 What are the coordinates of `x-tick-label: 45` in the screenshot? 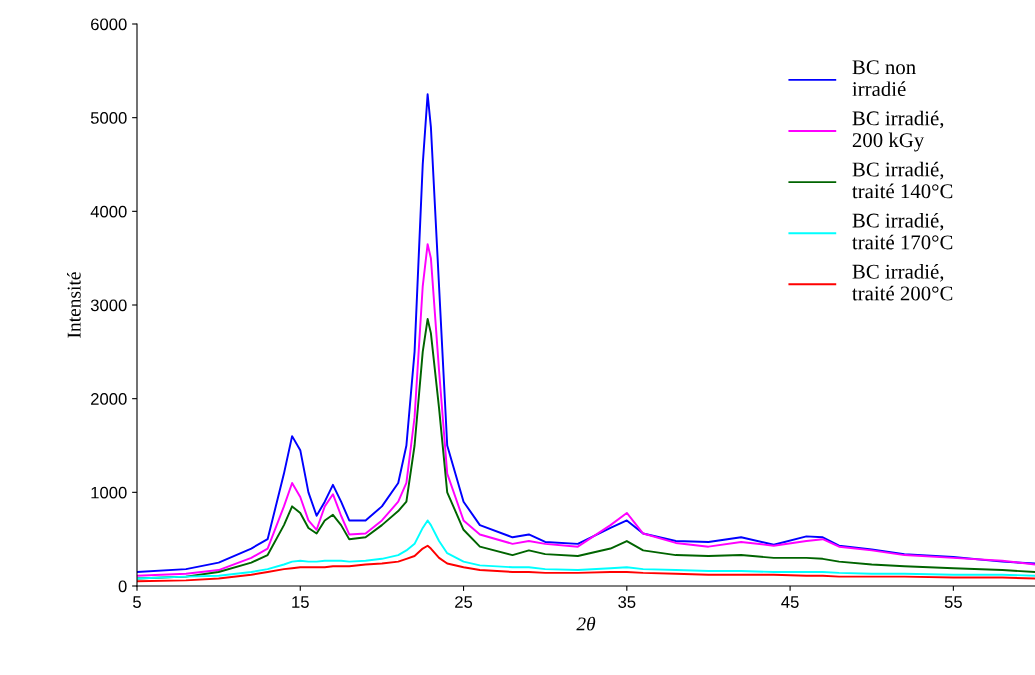 It's located at (790, 602).